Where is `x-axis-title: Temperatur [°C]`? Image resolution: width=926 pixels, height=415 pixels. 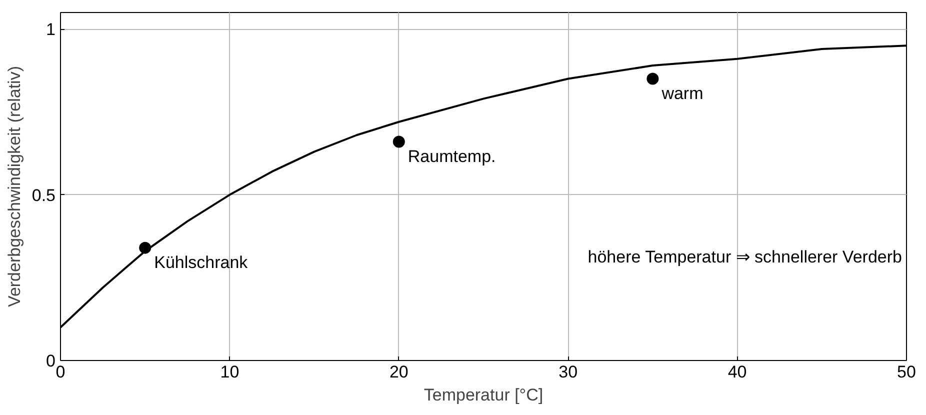
x-axis-title: Temperatur [°C] is located at coordinates (484, 395).